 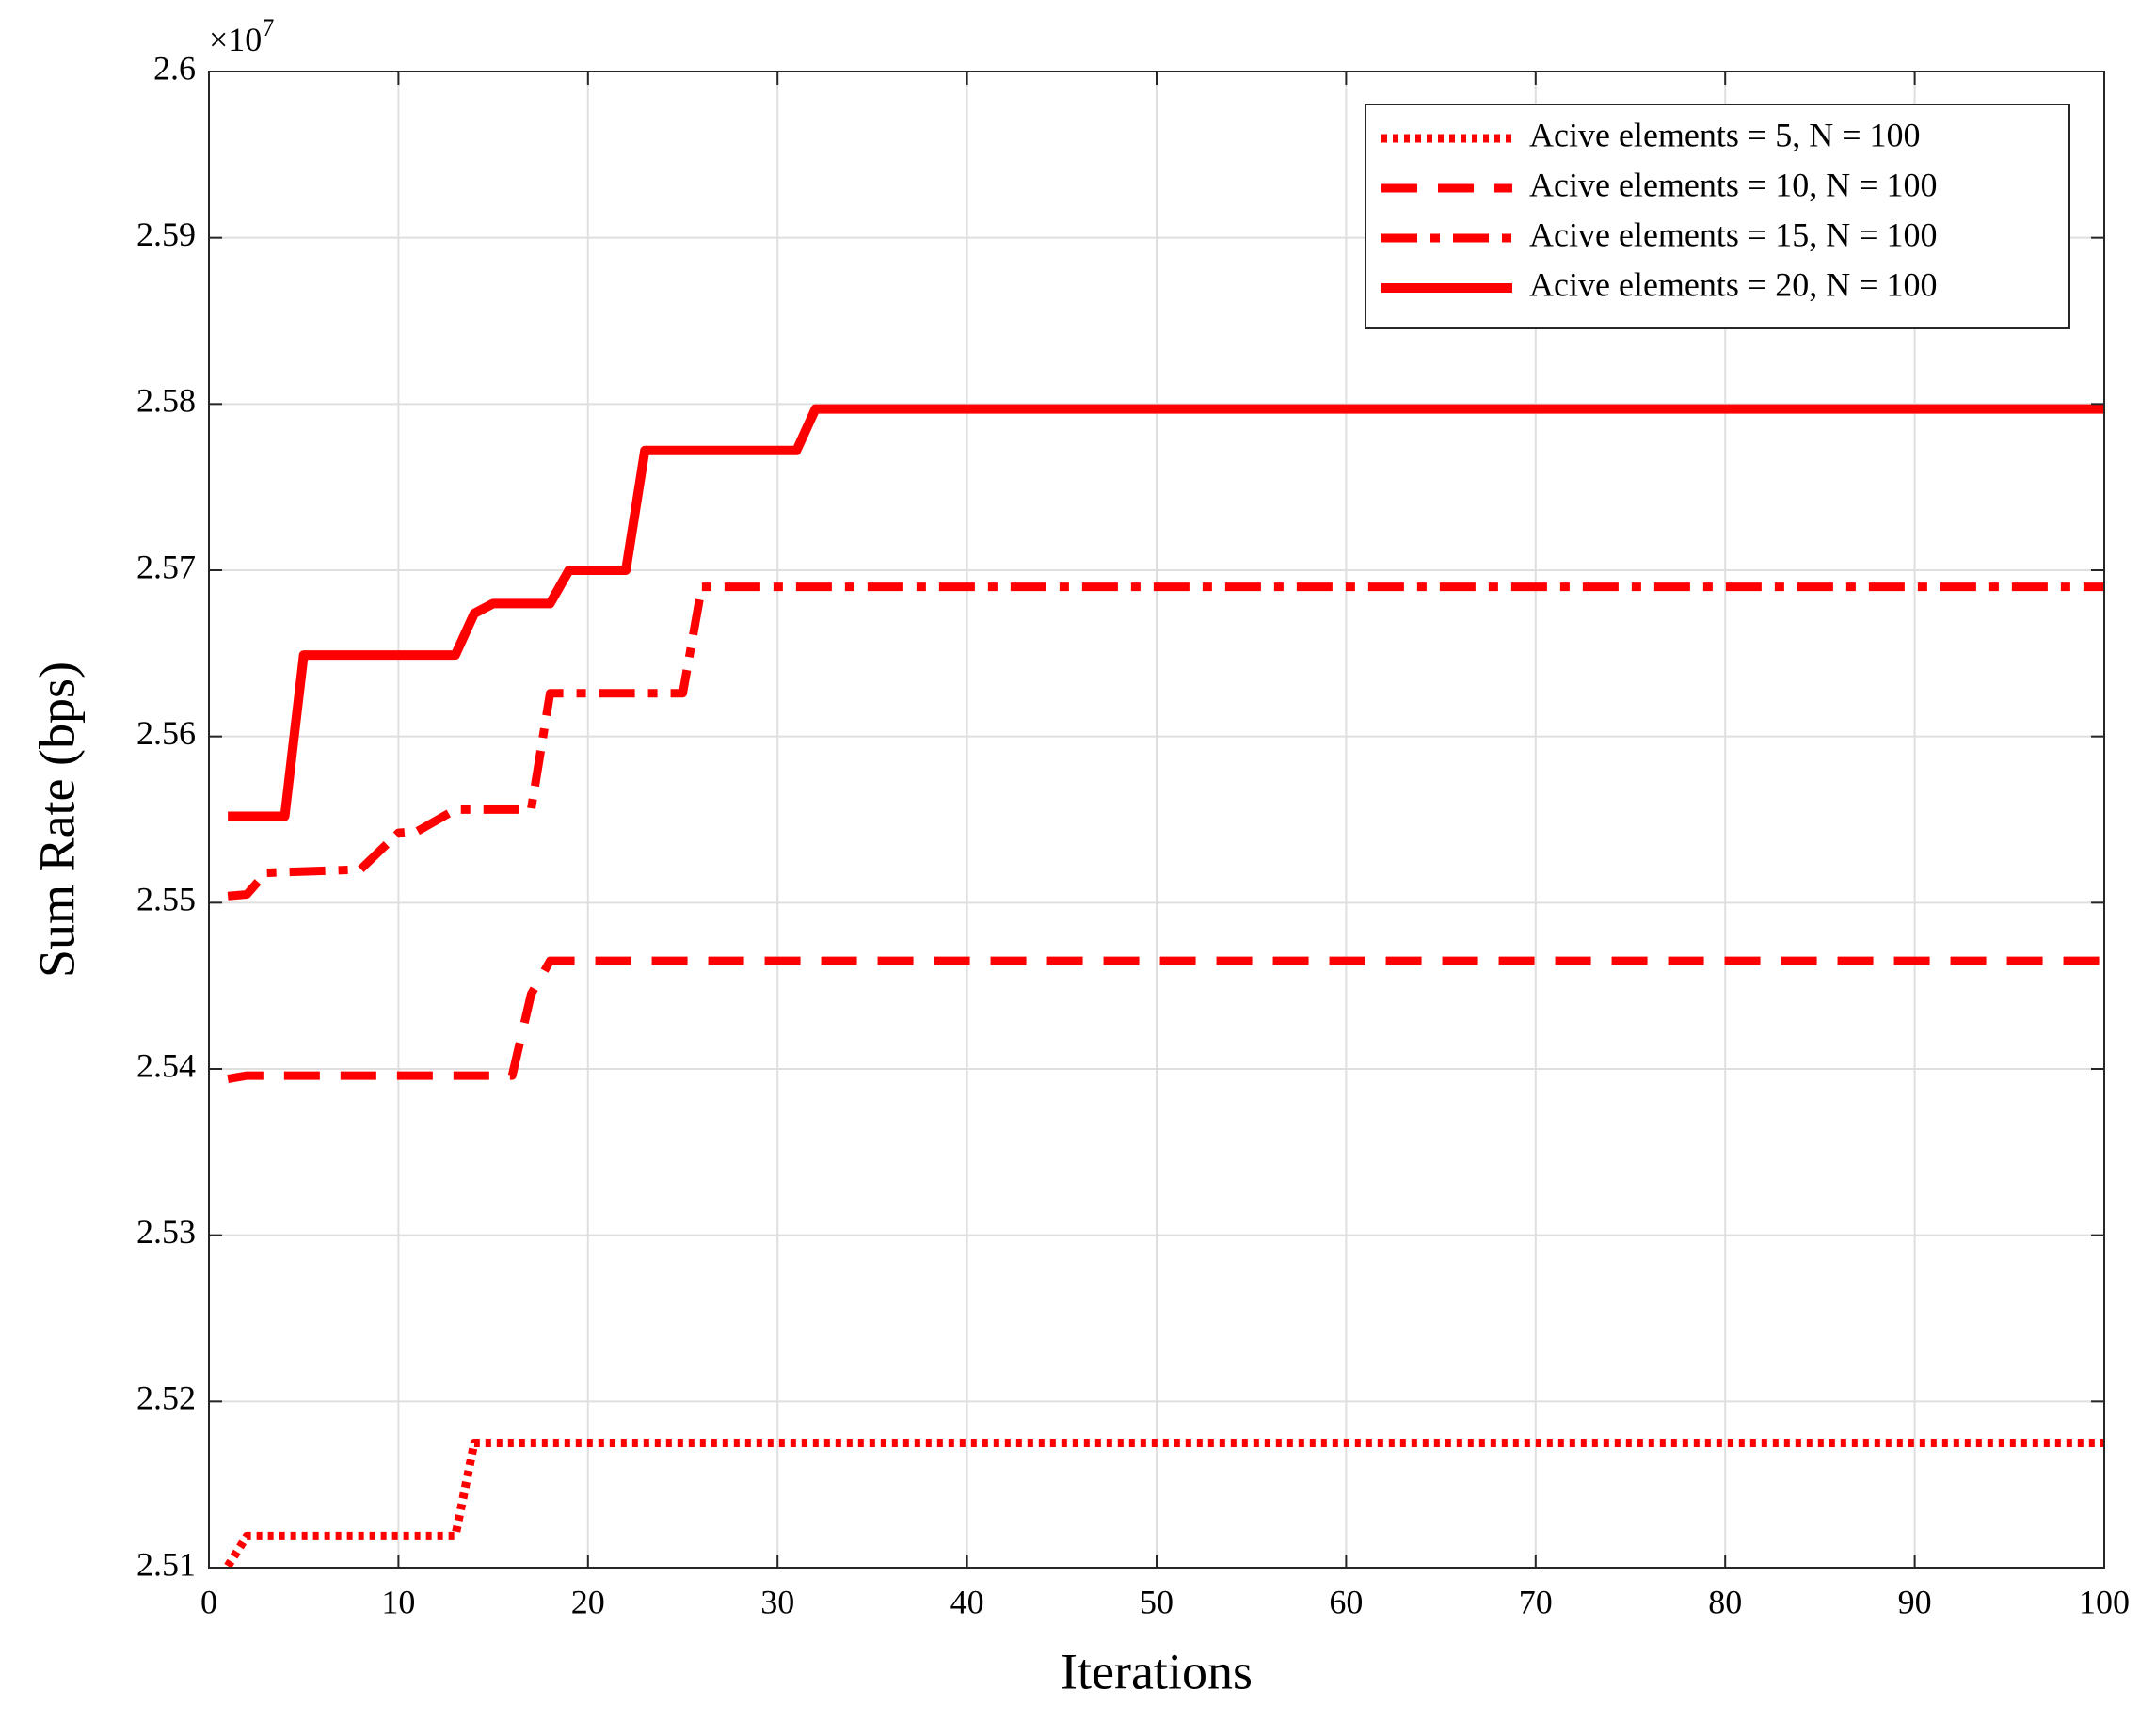 I want to click on y-tick-label: 2.57, so click(x=166, y=566).